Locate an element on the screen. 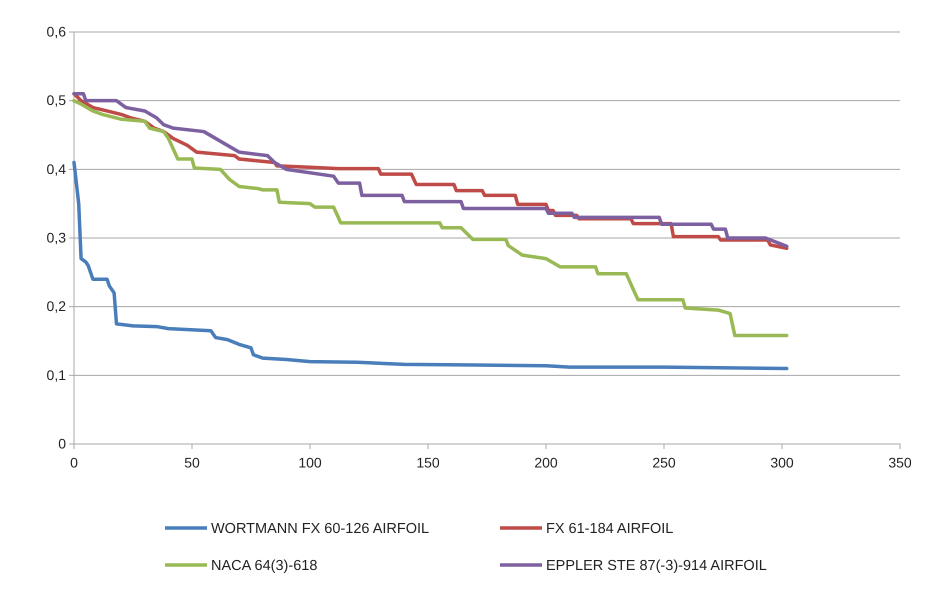 This screenshot has width=938, height=591. x-tick-label: 100 is located at coordinates (310, 462).